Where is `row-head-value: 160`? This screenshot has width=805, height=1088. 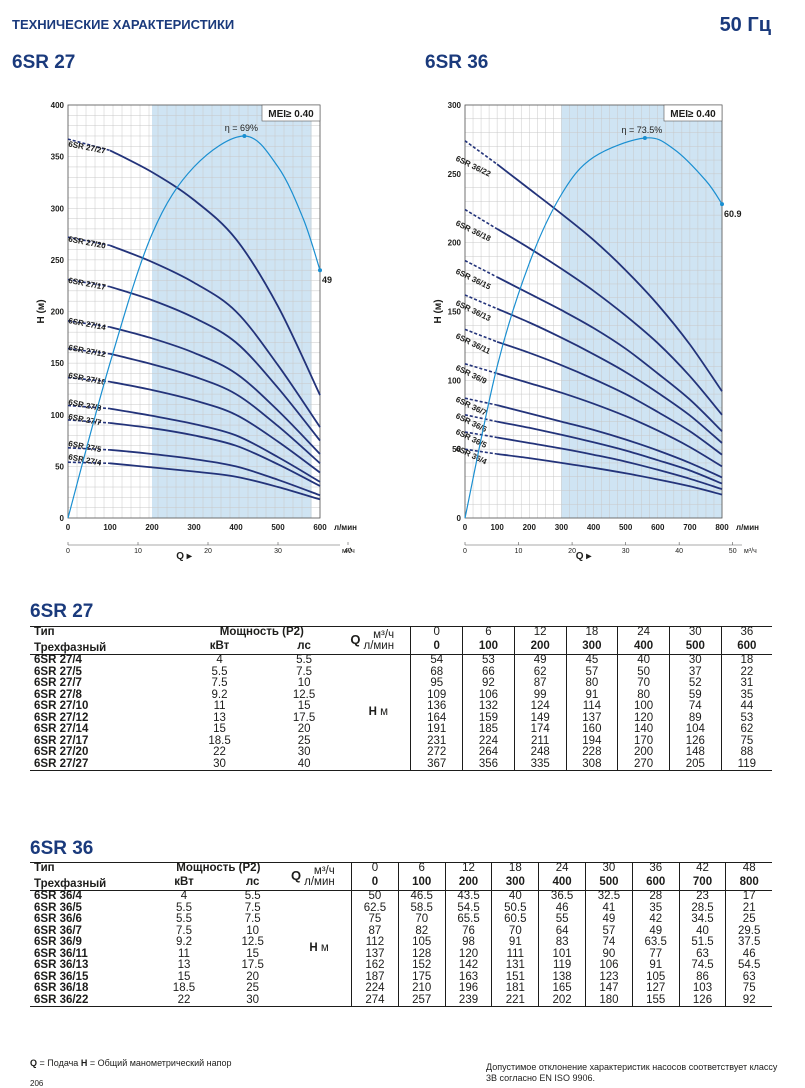
row-head-value: 160 is located at coordinates (591, 729).